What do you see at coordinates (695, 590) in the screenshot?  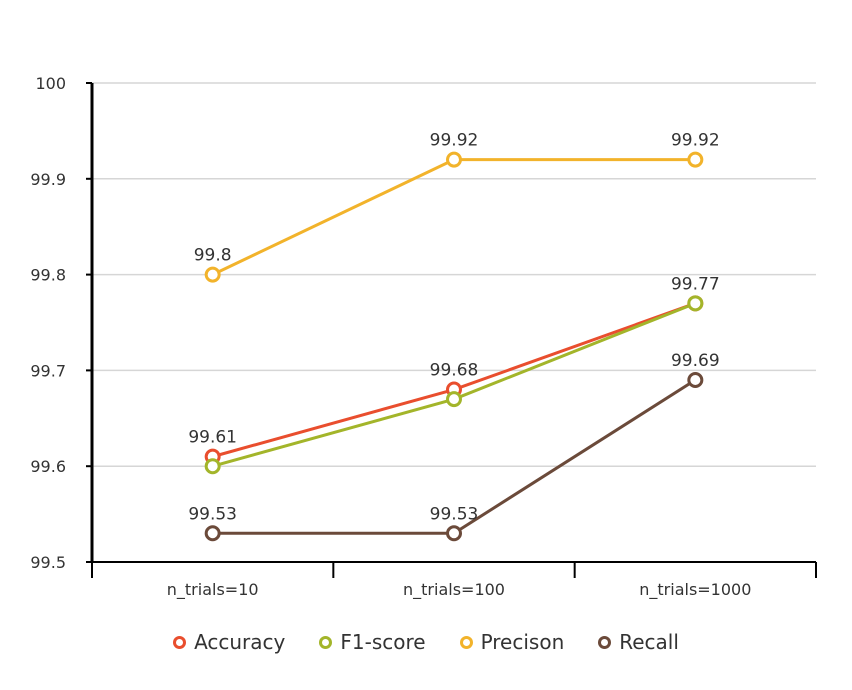 I see `x-tick-label: n_trials=1000` at bounding box center [695, 590].